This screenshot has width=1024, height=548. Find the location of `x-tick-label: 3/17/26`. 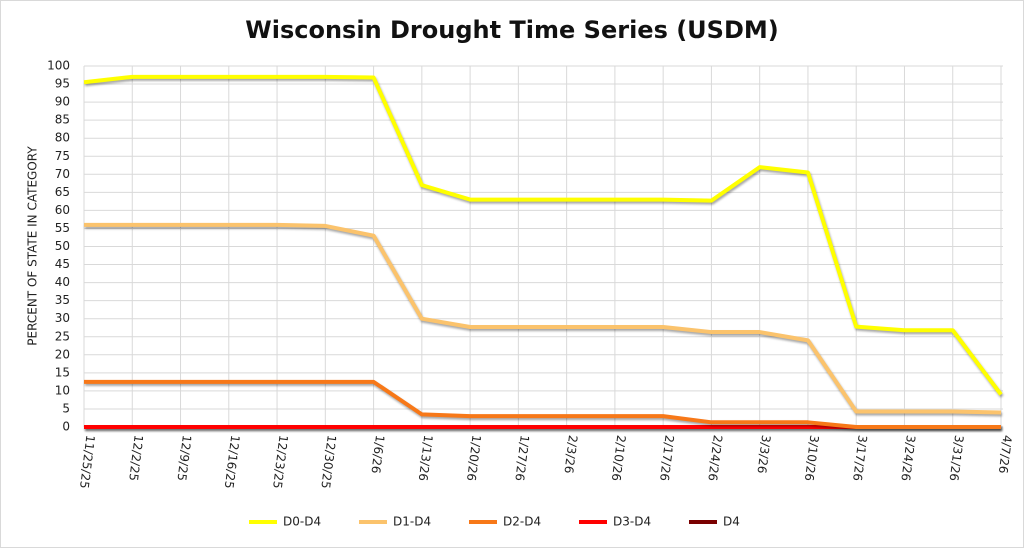

x-tick-label: 3/17/26 is located at coordinates (860, 458).